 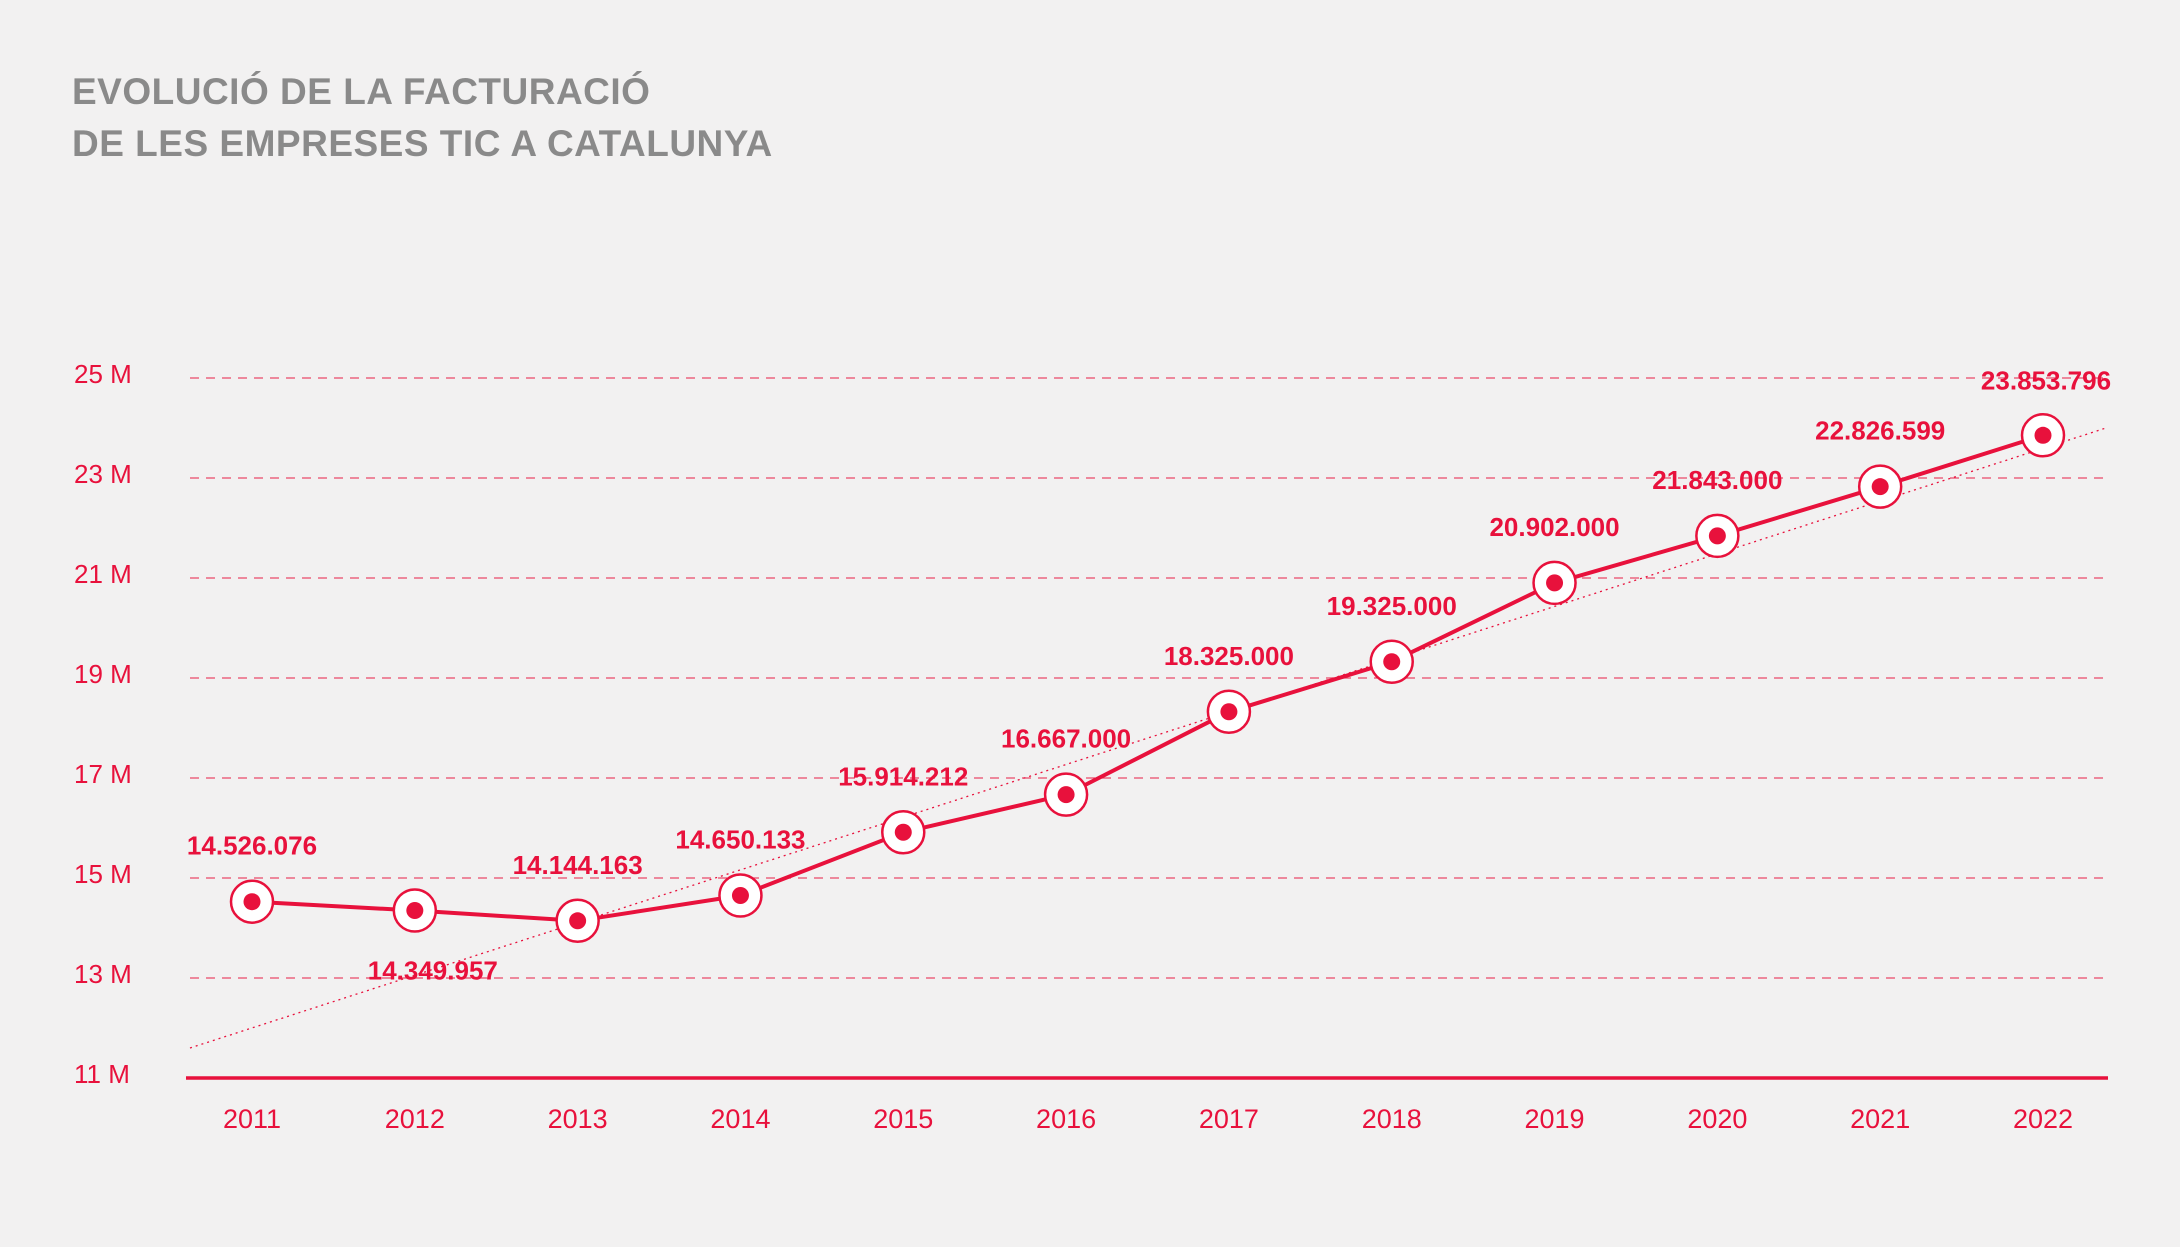 What do you see at coordinates (578, 865) in the screenshot?
I see `data-label: 14.144.163` at bounding box center [578, 865].